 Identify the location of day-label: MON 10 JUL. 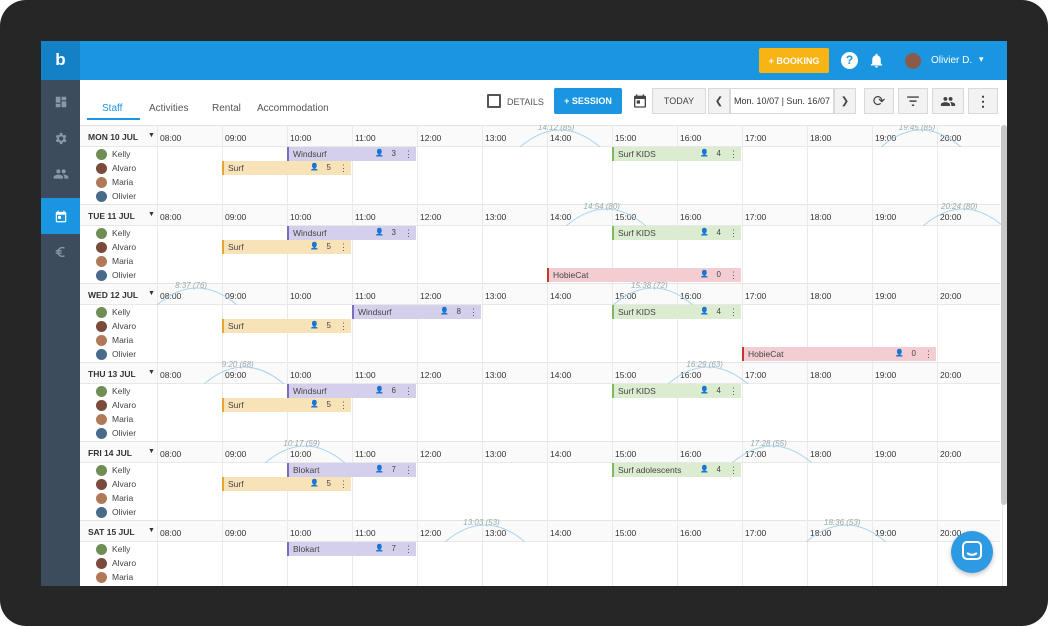
(113, 137).